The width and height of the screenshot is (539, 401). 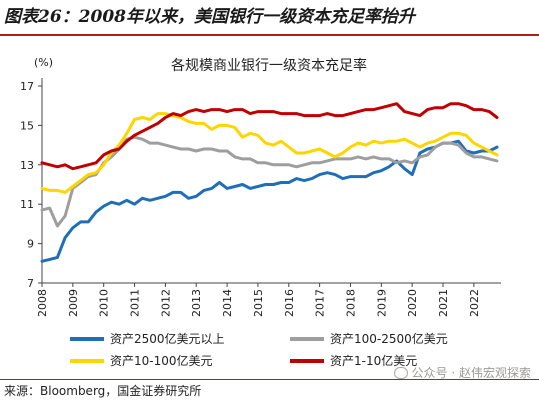 I want to click on x-tick-label: 2019, so click(x=381, y=303).